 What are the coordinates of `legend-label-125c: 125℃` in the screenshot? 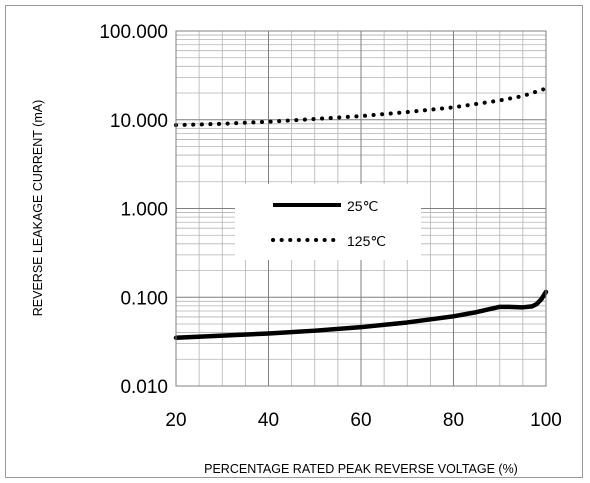 It's located at (366, 241).